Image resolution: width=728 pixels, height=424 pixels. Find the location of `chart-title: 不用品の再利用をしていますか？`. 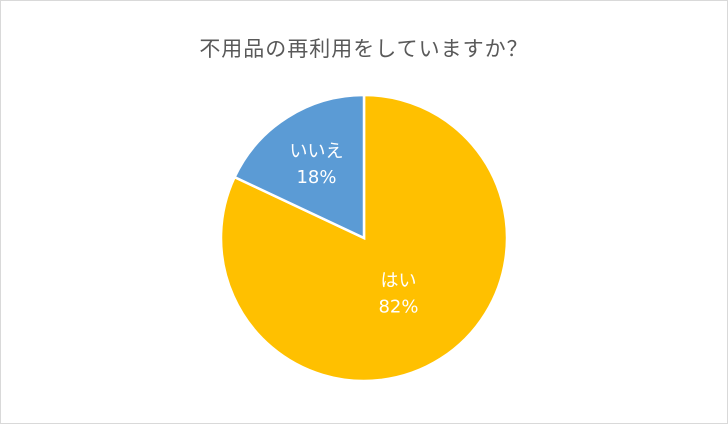

chart-title: 不用品の再利用をしていますか？ is located at coordinates (364, 49).